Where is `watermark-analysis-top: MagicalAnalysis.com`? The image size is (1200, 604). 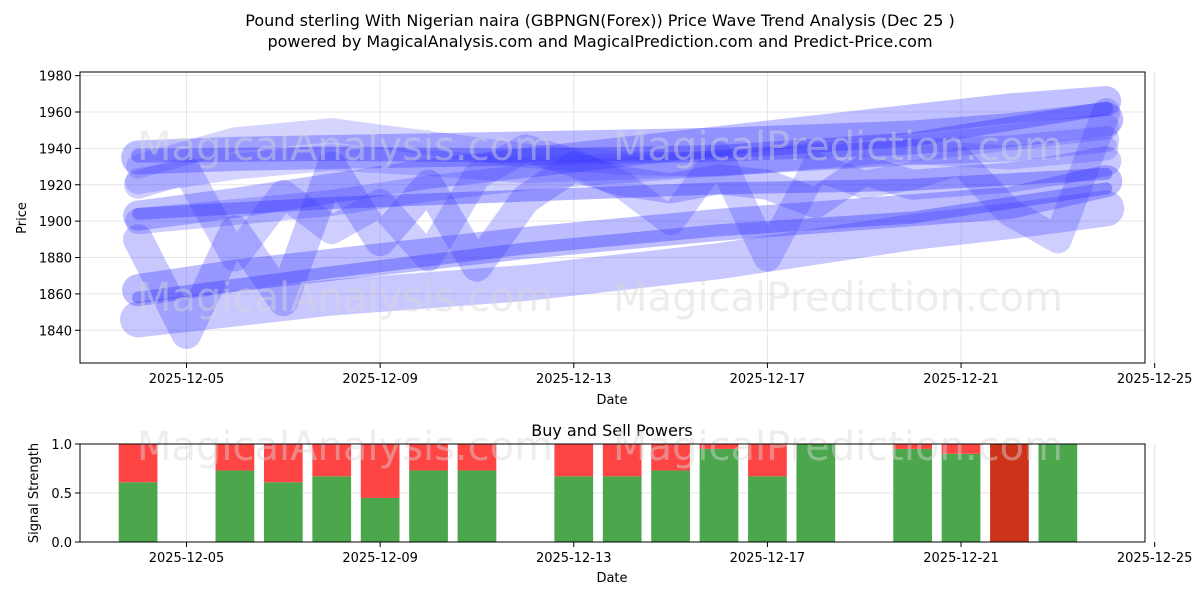 watermark-analysis-top: MagicalAnalysis.com is located at coordinates (345, 147).